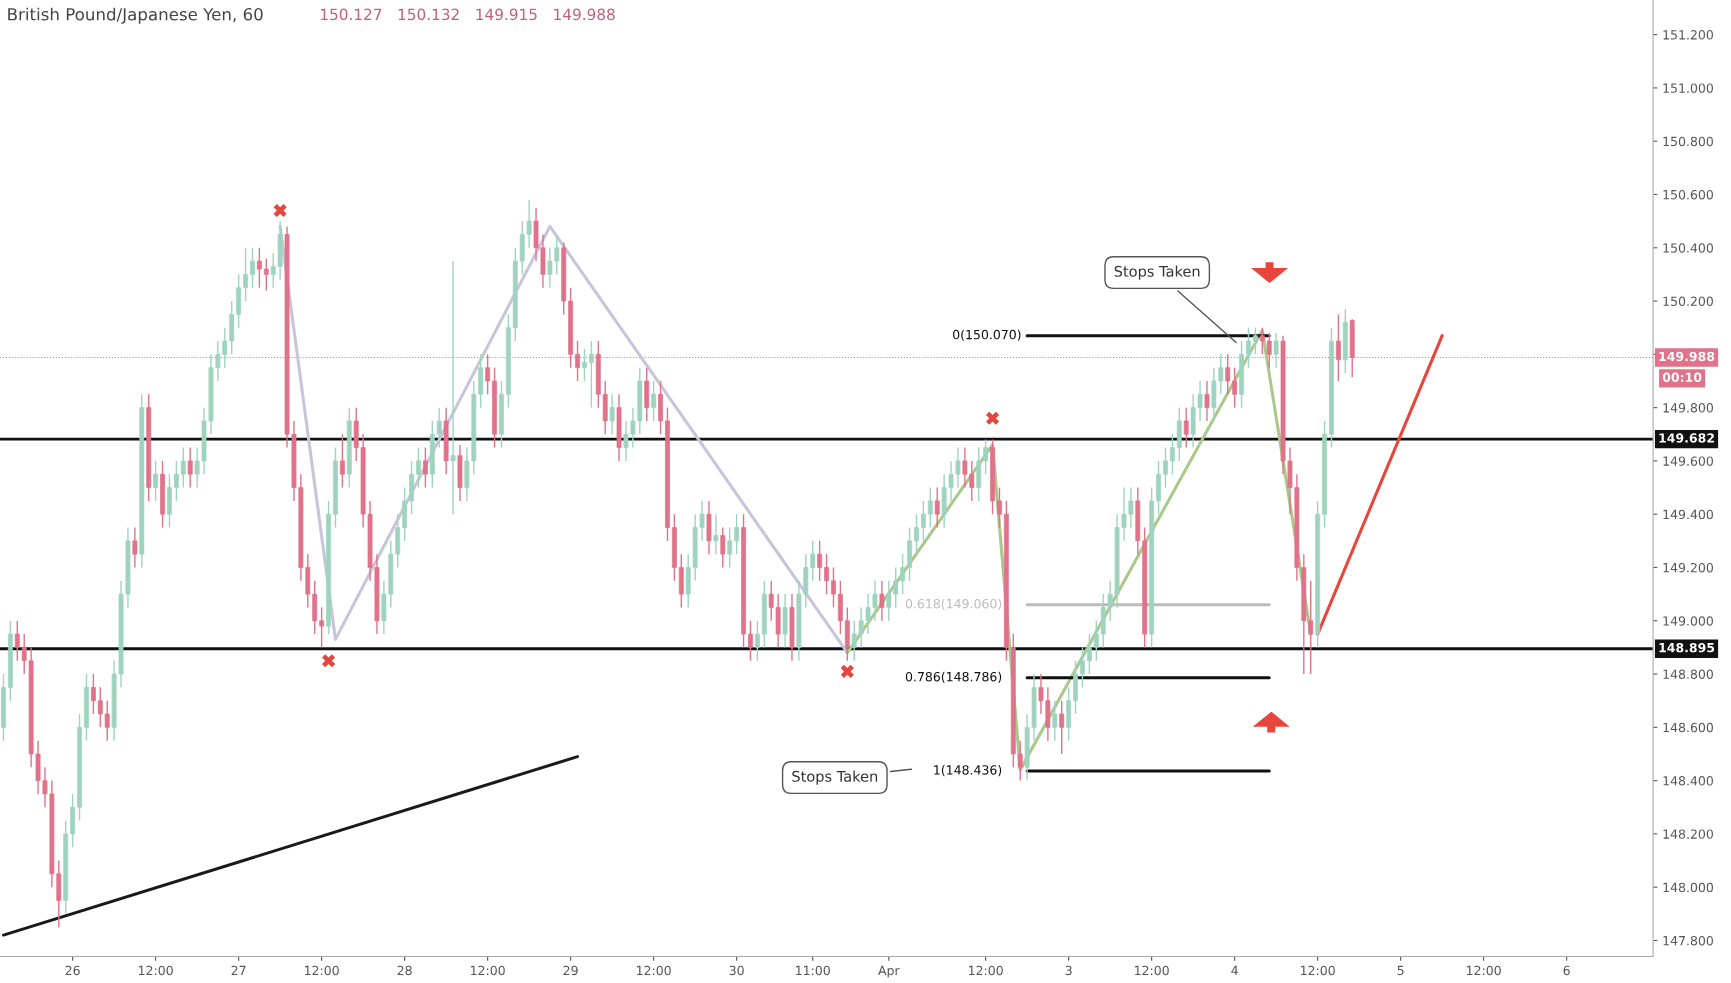 The height and width of the screenshot is (983, 1731). I want to click on y-tick-label: 148.400, so click(1688, 781).